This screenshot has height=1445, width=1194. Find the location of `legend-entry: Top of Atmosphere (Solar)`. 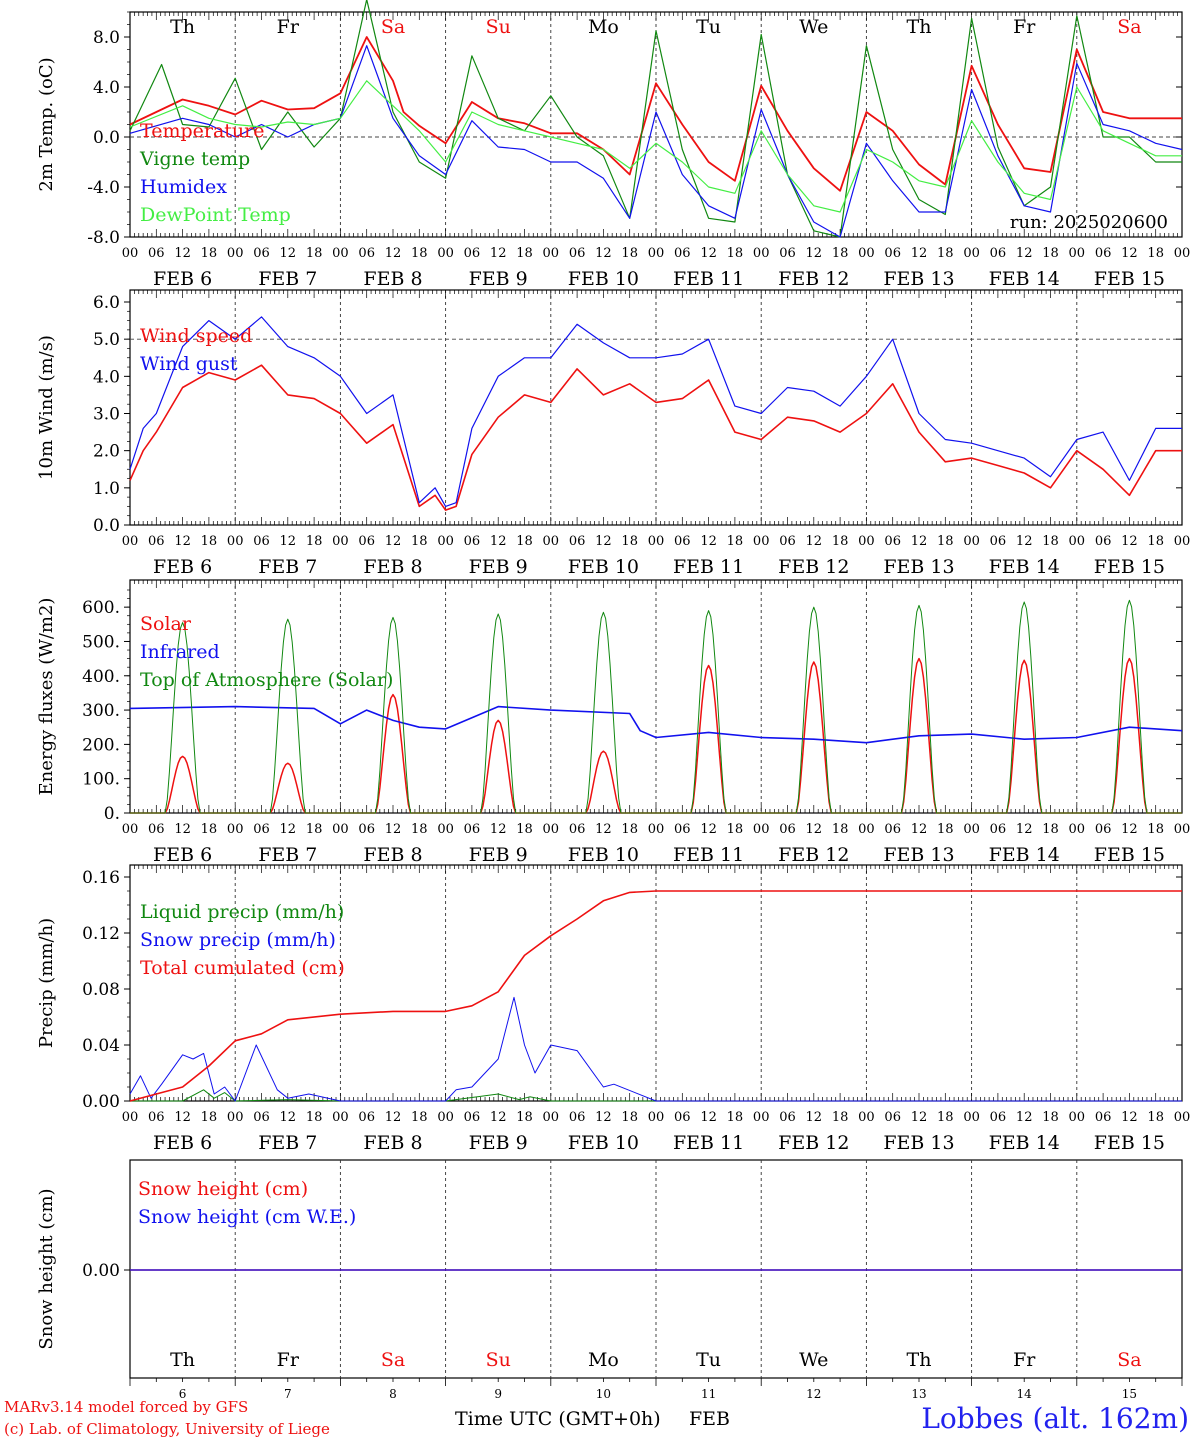

legend-entry: Top of Atmosphere (Solar) is located at coordinates (266, 680).